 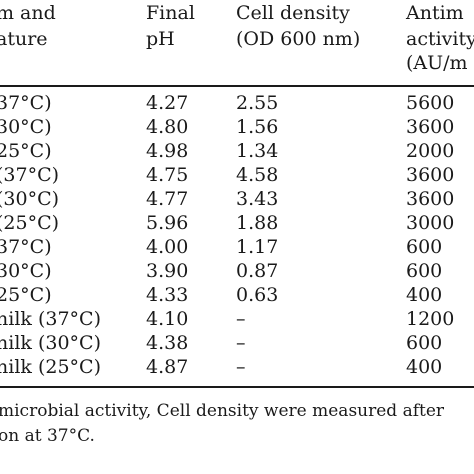 What do you see at coordinates (30, 223) in the screenshot?
I see `table-cell: (25°C)` at bounding box center [30, 223].